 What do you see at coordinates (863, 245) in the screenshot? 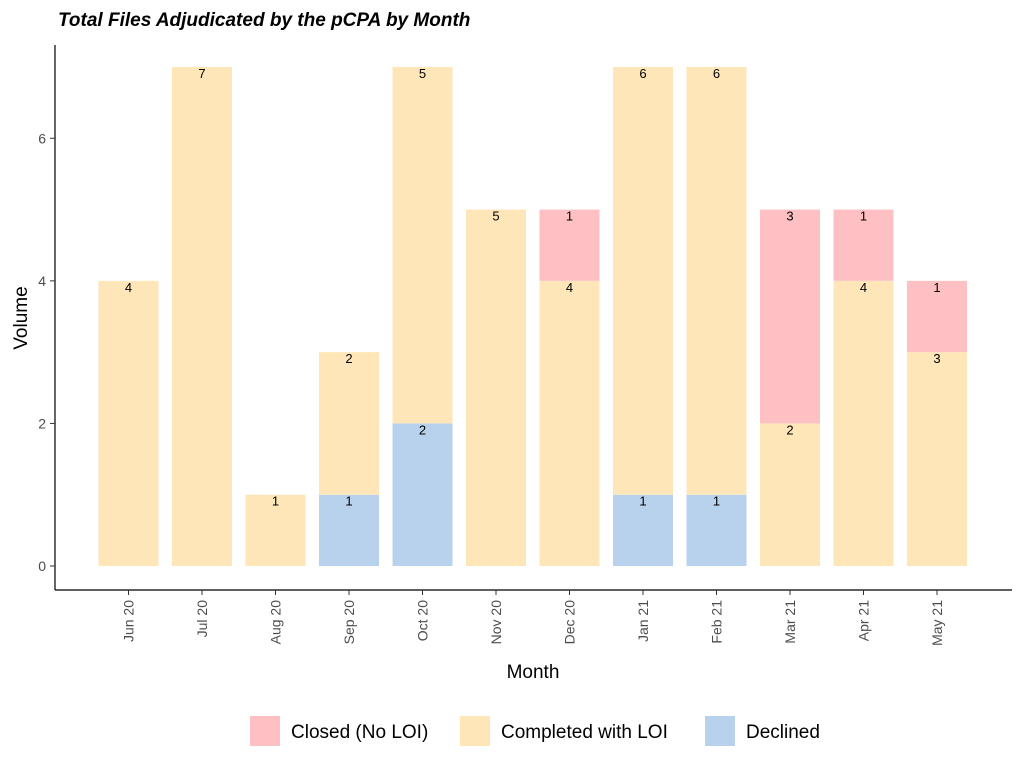
I see `bar-segment-closed-no-loi--apr-21` at bounding box center [863, 245].